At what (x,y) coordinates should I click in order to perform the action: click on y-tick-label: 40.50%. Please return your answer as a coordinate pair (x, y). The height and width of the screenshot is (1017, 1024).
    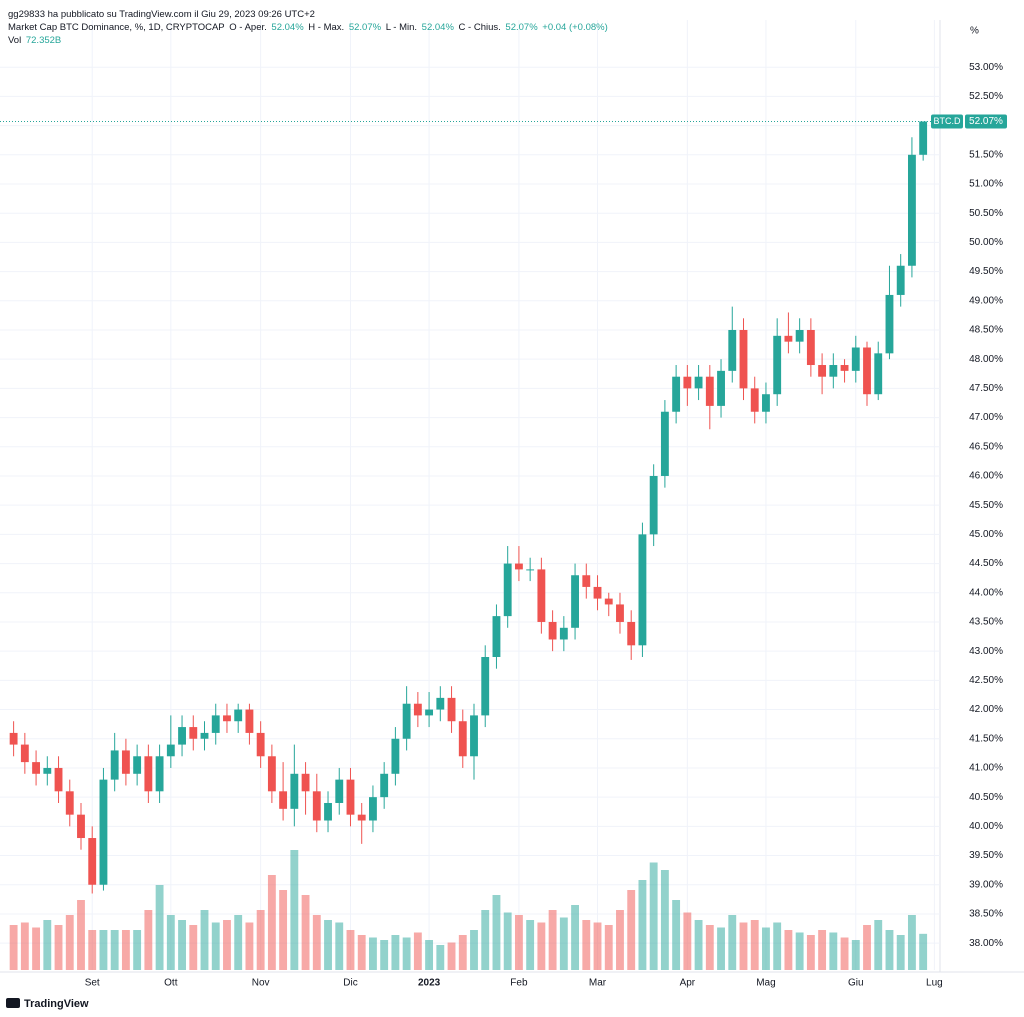
    Looking at the image, I should click on (986, 797).